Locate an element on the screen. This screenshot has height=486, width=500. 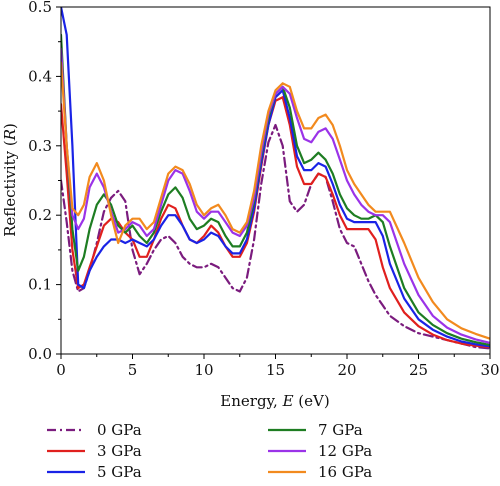
x-tick-label: 20 is located at coordinates (346, 370).